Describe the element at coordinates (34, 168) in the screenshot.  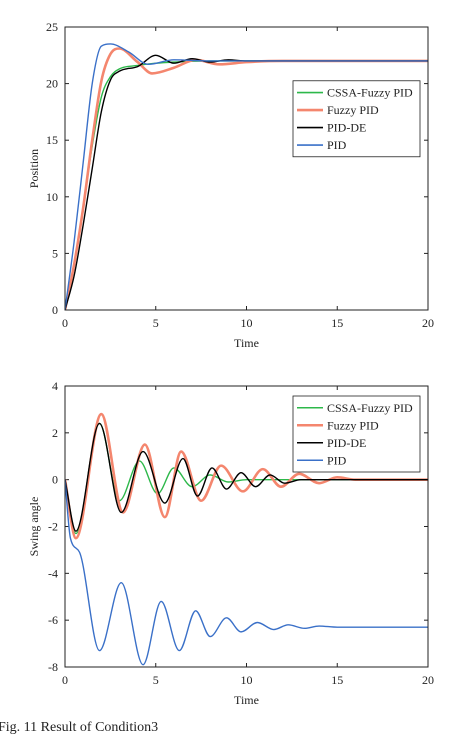
I see `y-axis-label: Position` at that location.